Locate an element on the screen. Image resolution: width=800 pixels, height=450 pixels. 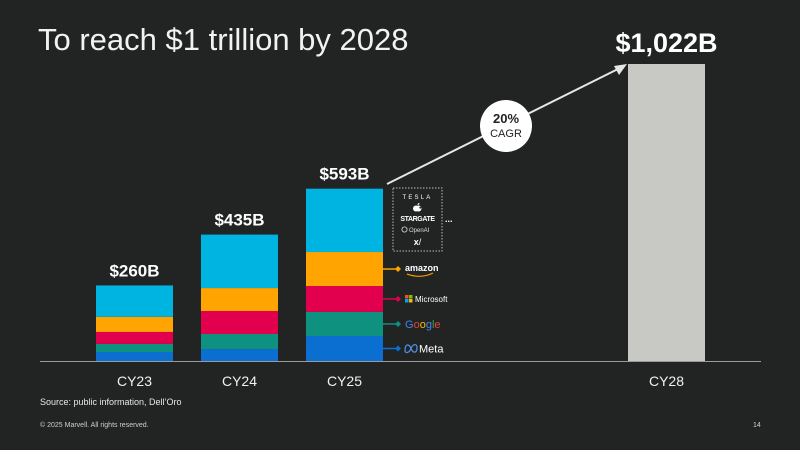
bar-segment-cy25-meta is located at coordinates (344, 348).